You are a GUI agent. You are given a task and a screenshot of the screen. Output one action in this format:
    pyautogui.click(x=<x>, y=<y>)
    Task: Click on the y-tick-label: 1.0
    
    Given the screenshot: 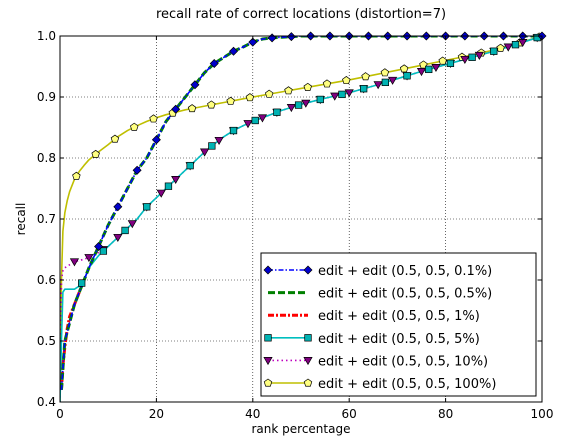 What is the action you would take?
    pyautogui.click(x=46, y=36)
    